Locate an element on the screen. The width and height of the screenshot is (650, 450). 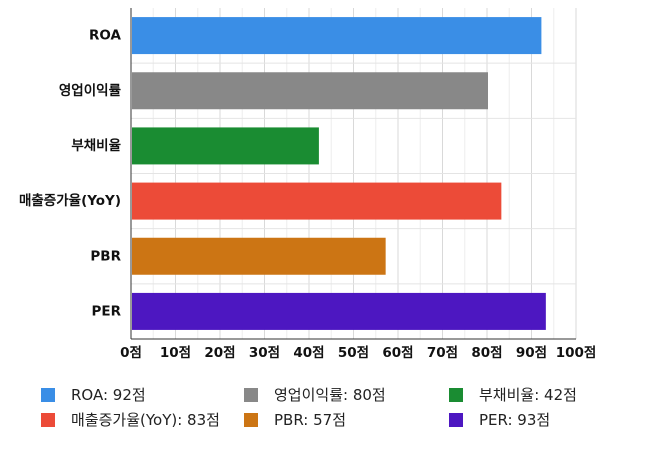
legend-label: PER: 93점 is located at coordinates (515, 420).